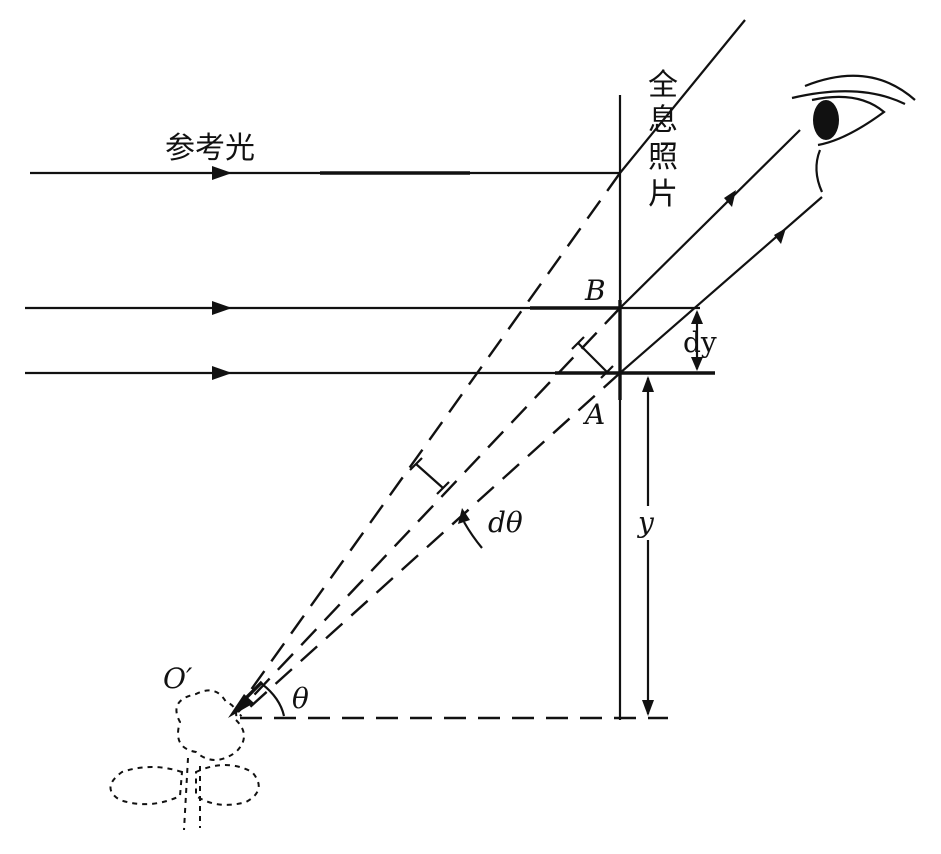 The image size is (941, 854). Describe the element at coordinates (429, 476) in the screenshot. I see `beam-width-marker` at that location.